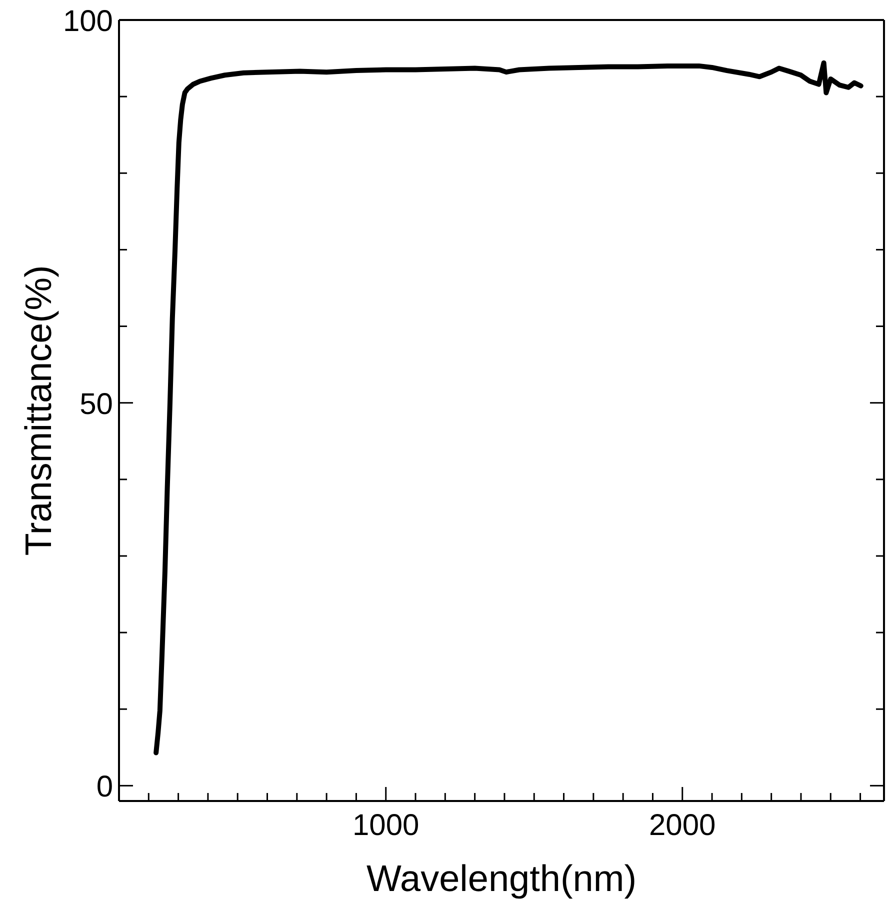 This screenshot has width=886, height=905. What do you see at coordinates (682, 825) in the screenshot?
I see `x-tick-label: 2000` at bounding box center [682, 825].